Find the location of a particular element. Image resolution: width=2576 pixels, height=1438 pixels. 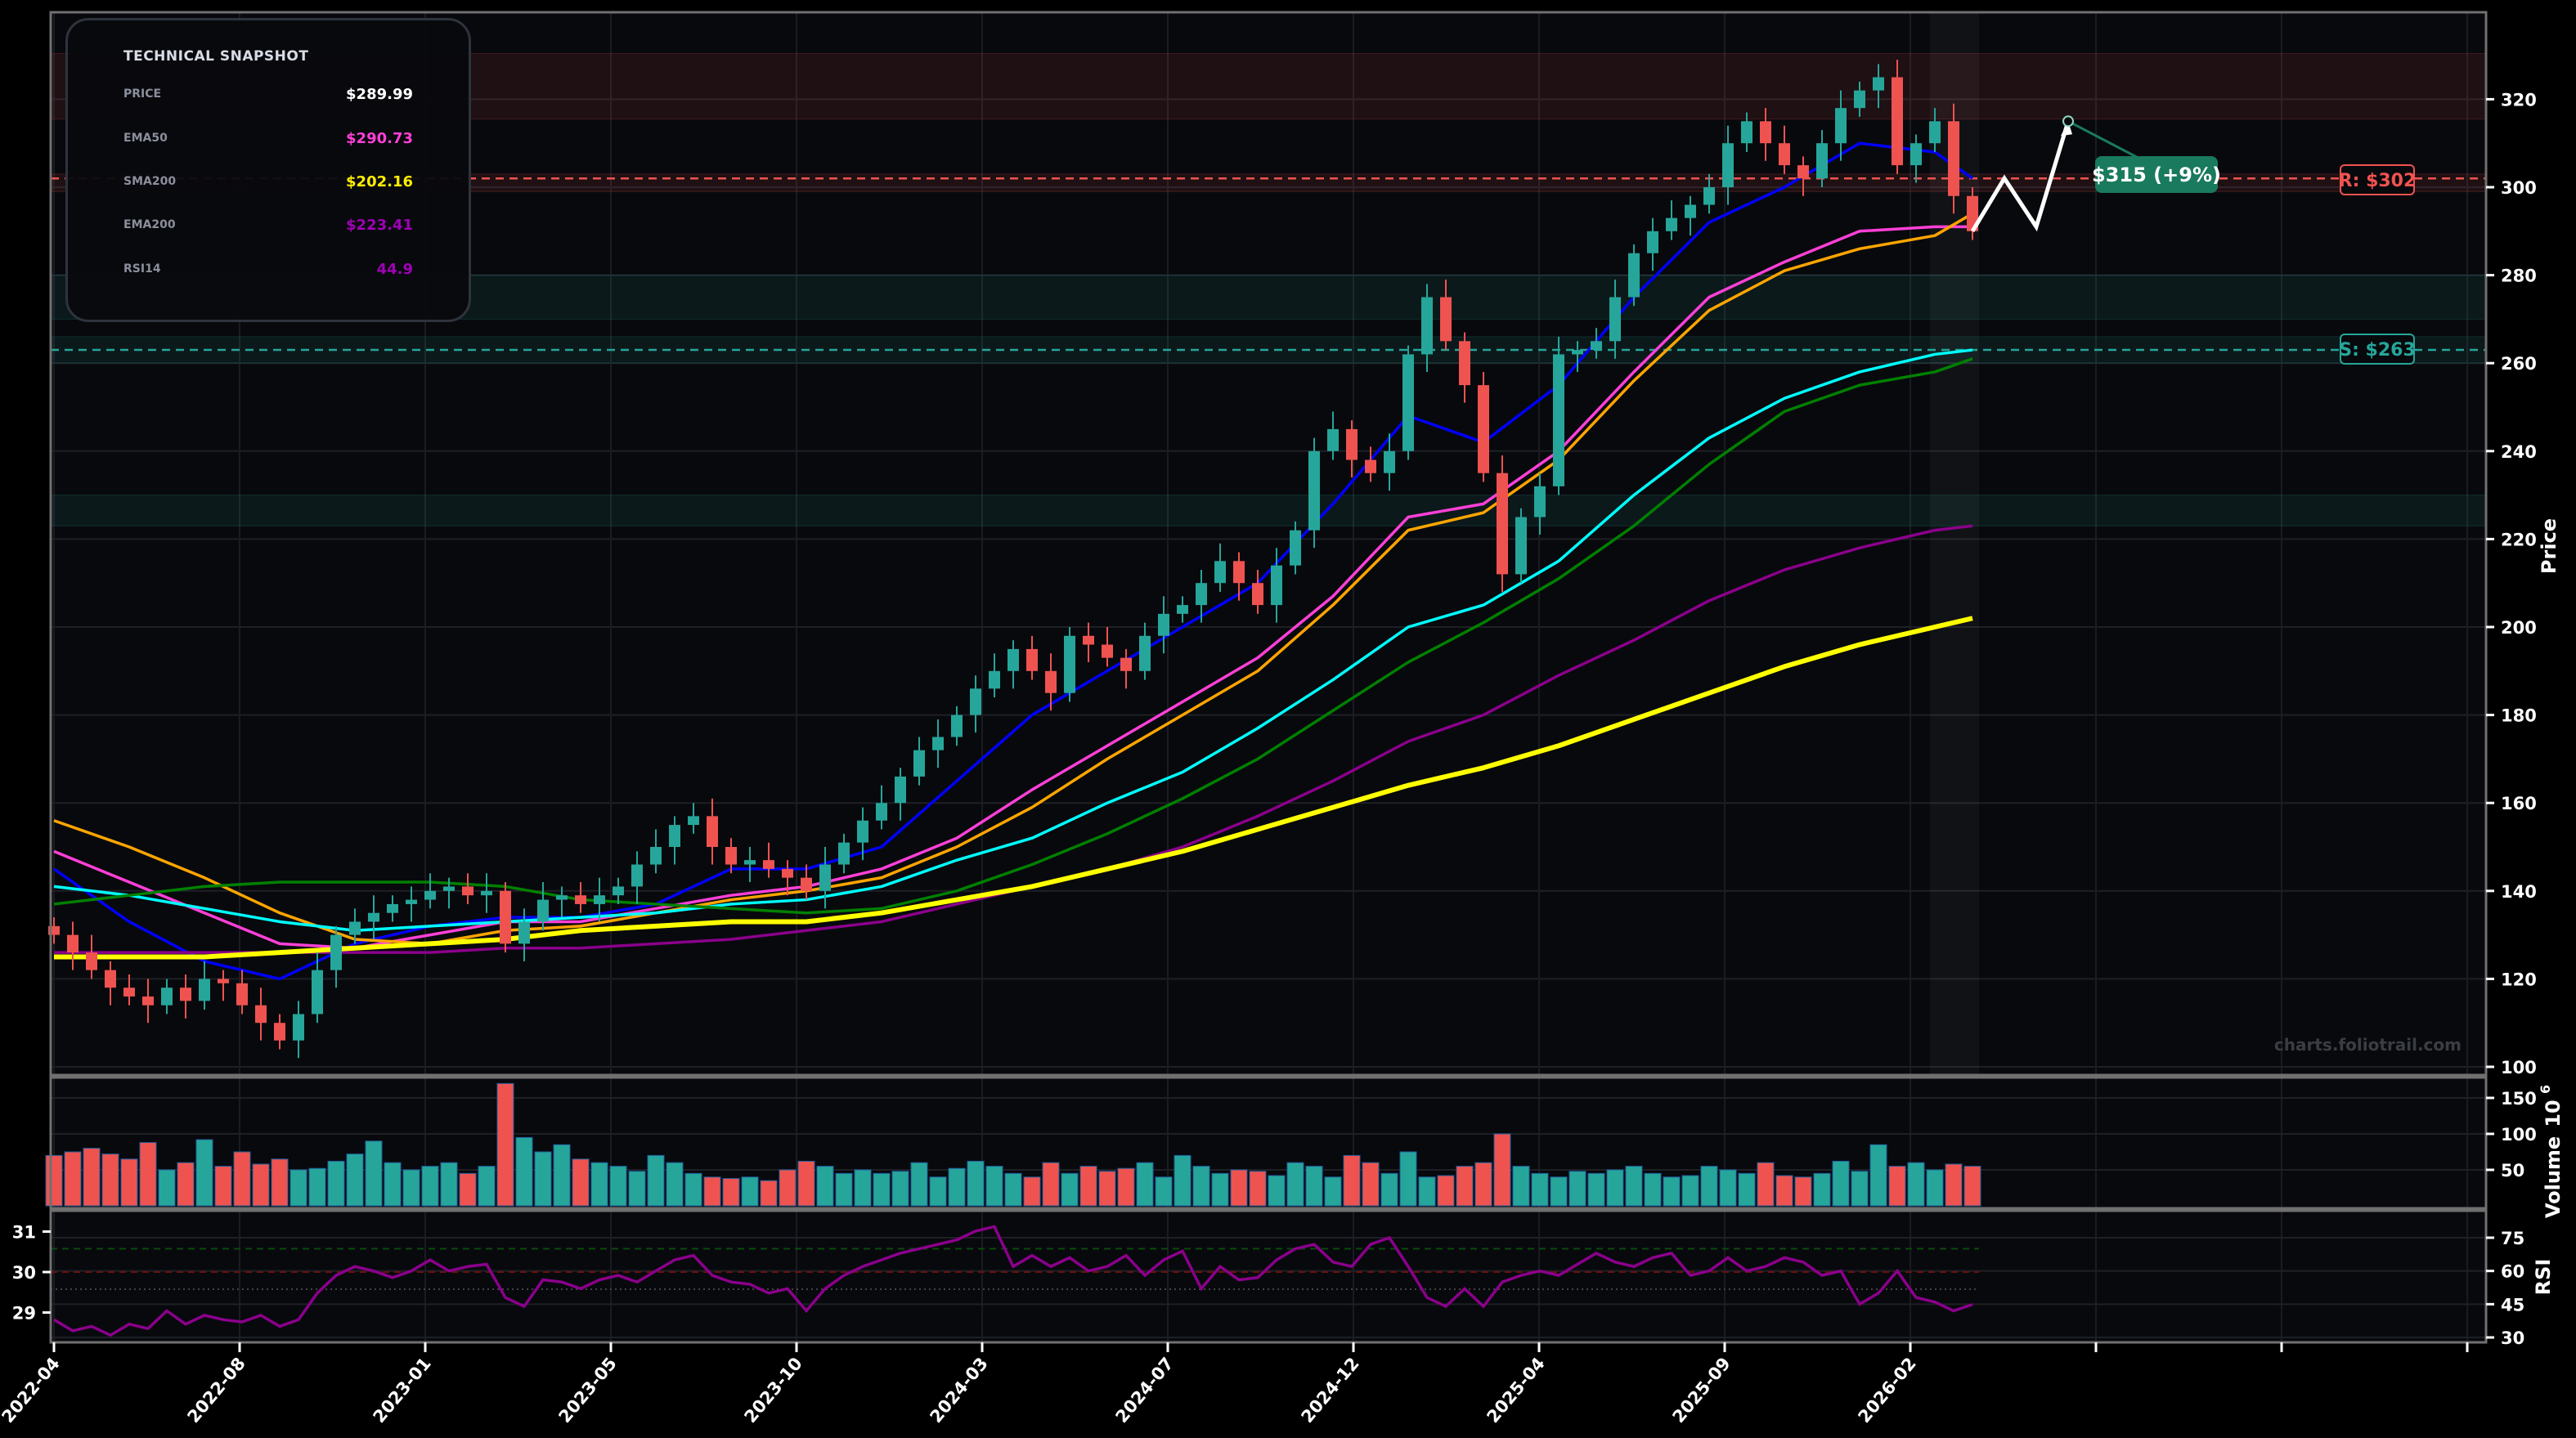

snapshot-row-sma200: SMA200 $202.16 is located at coordinates (268, 186).